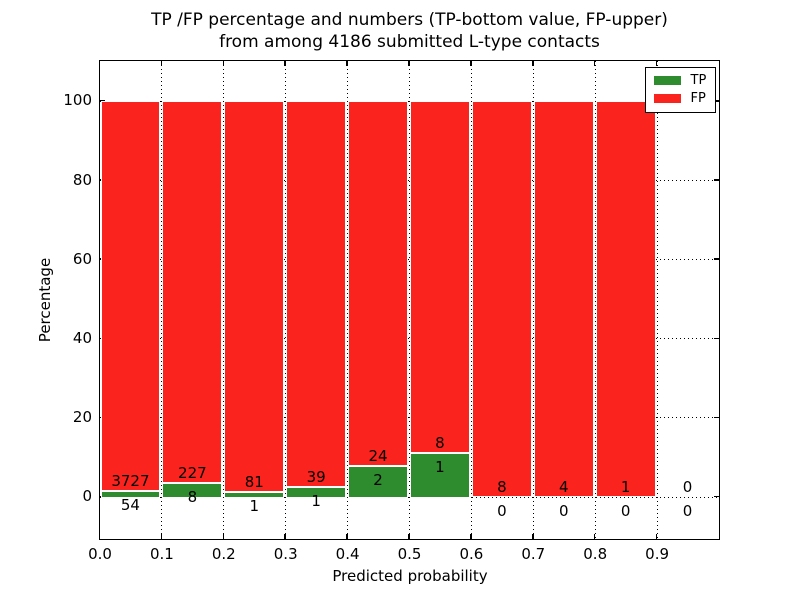 This screenshot has height=600, width=800. I want to click on fp-count-label: 227, so click(192, 473).